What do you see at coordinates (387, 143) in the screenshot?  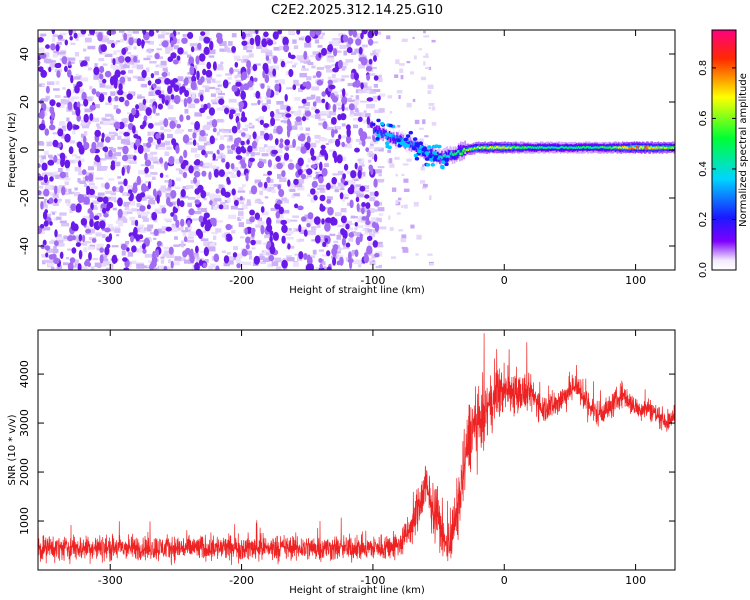 I see `spectrogram-onset-speckle` at bounding box center [387, 143].